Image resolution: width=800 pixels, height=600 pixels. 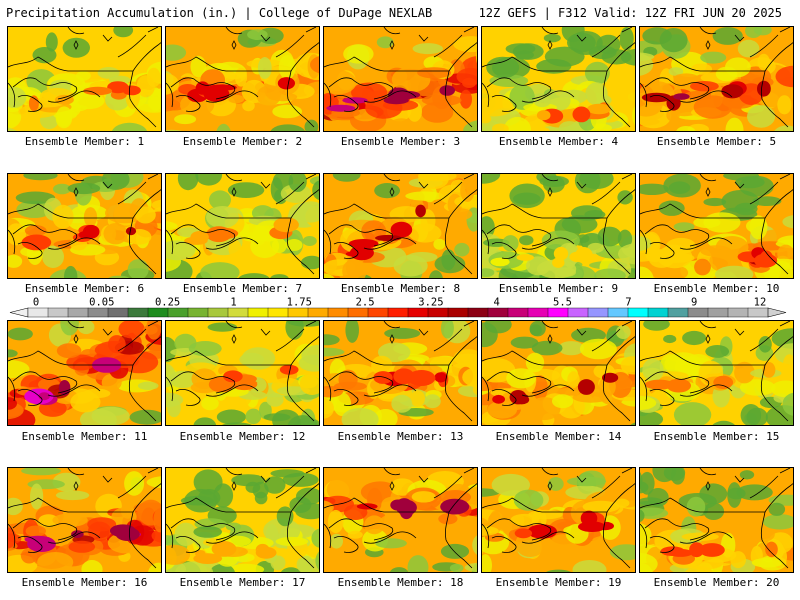 I want to click on ensemble-member-label: Ensemble Member: 17, so click(x=242, y=582).